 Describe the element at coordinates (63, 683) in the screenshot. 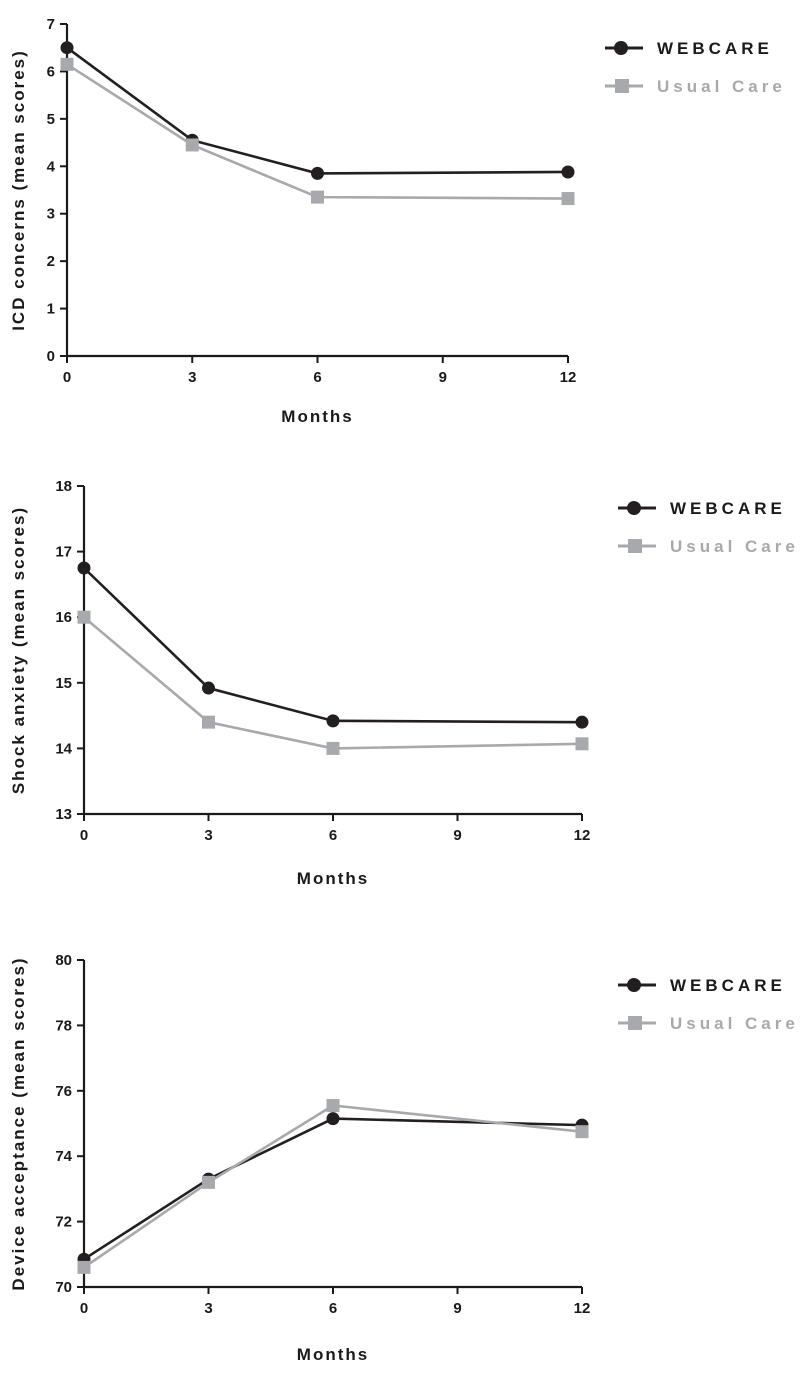

I see `y-tick-label: 15` at that location.